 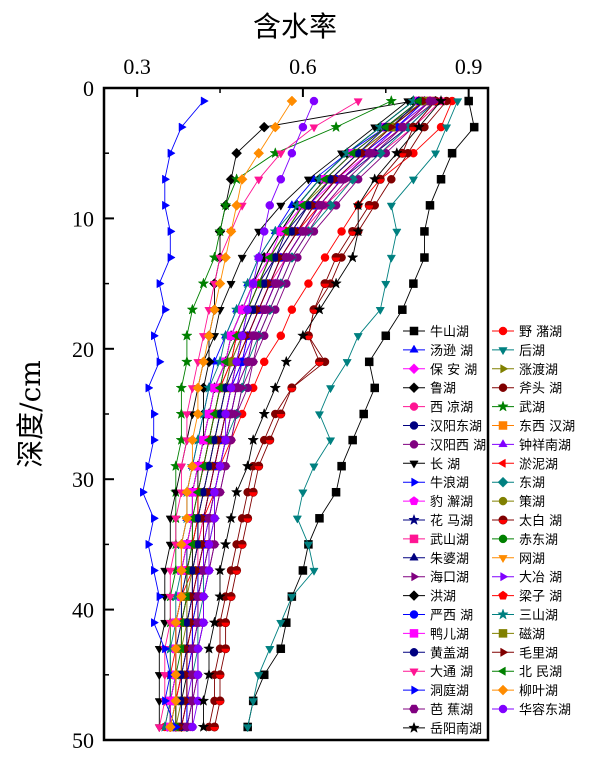 What do you see at coordinates (518, 351) in the screenshot?
I see `legend-item: 后湖` at bounding box center [518, 351].